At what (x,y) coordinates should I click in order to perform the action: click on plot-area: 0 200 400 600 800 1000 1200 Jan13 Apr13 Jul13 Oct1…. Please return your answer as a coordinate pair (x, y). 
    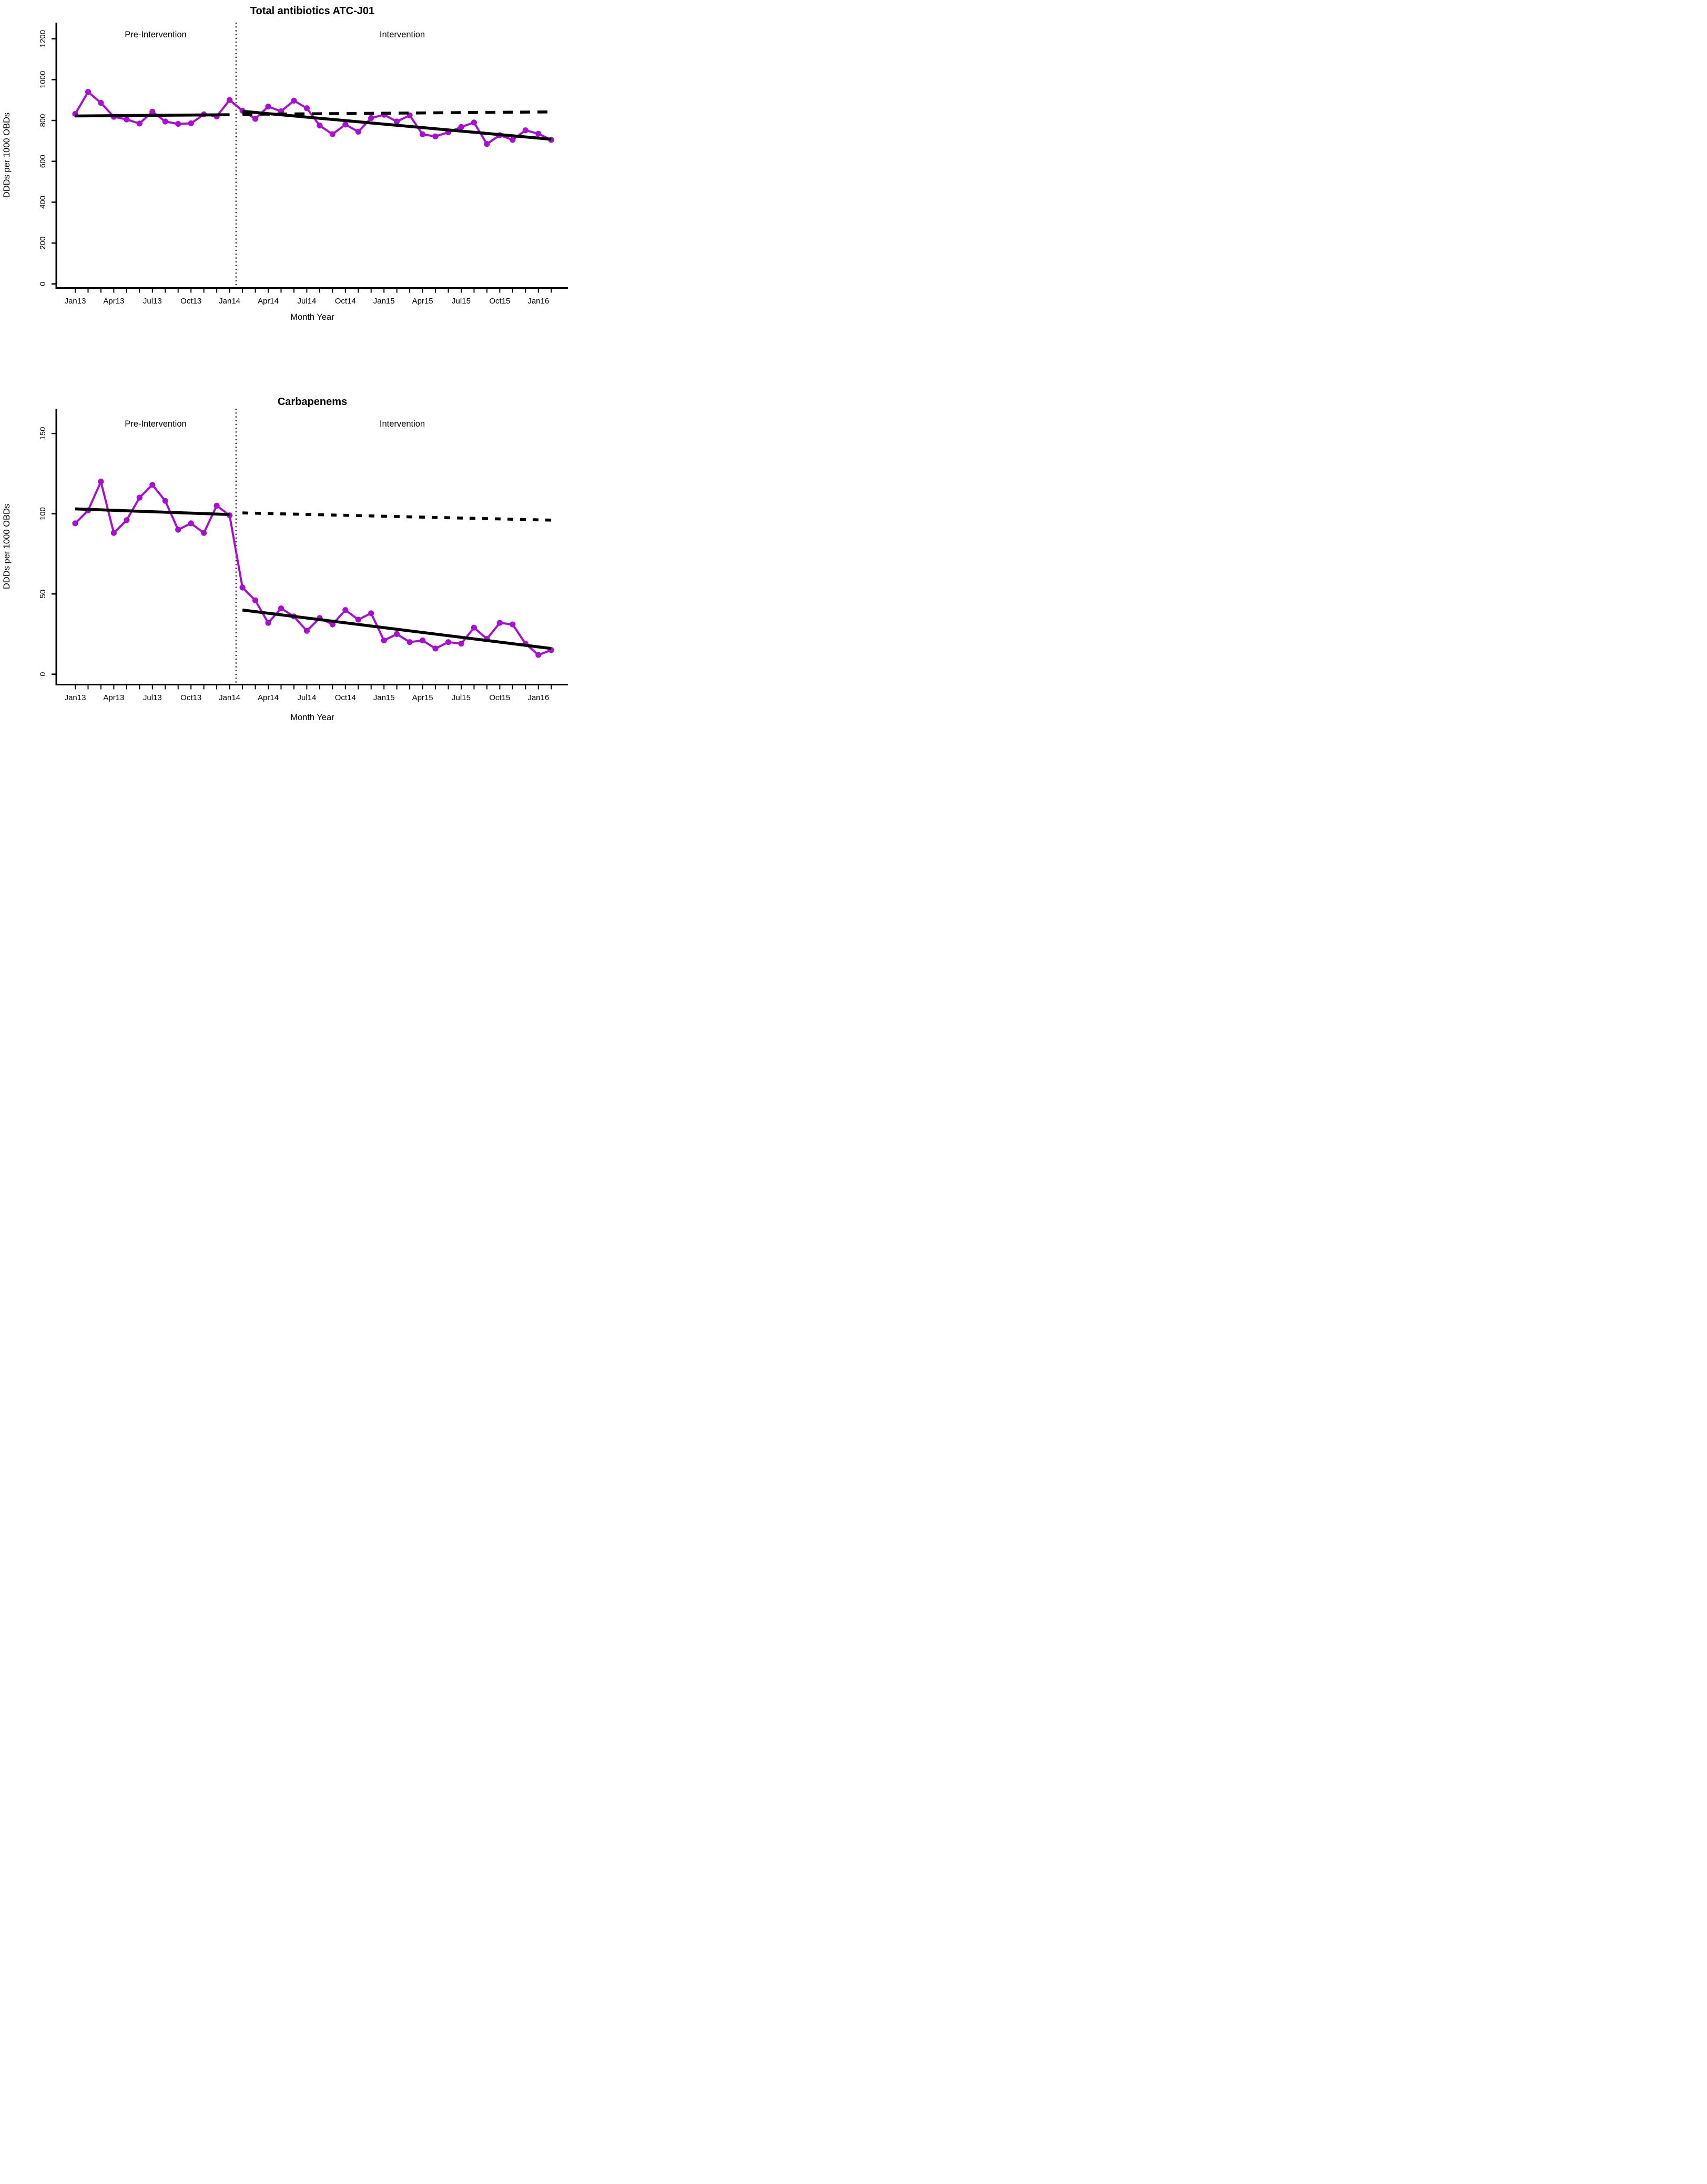
    Looking at the image, I should click on (303, 164).